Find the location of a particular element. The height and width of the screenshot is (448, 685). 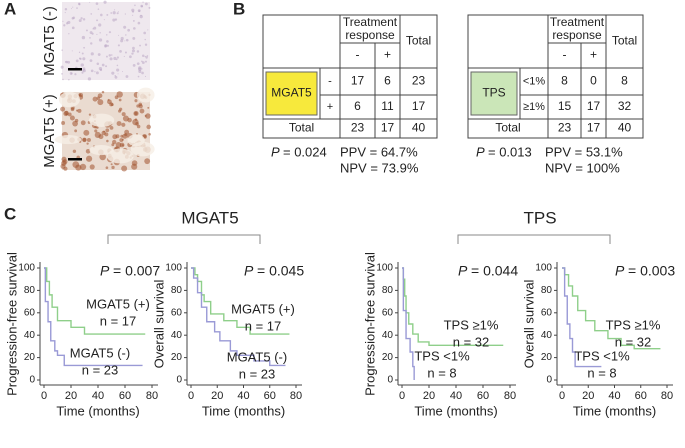

group-name: MGAT5 (+) is located at coordinates (118, 303).